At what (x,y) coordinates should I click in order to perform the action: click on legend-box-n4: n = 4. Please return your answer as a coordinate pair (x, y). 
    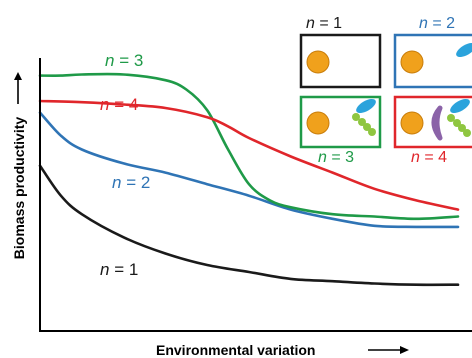
    Looking at the image, I should click on (432, 130).